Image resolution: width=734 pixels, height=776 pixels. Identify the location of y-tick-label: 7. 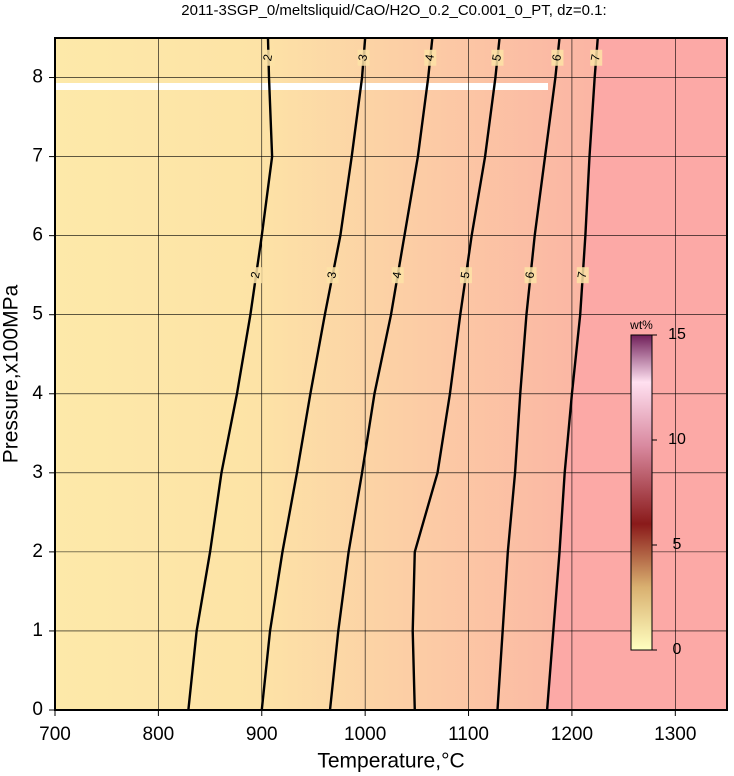
(37, 156).